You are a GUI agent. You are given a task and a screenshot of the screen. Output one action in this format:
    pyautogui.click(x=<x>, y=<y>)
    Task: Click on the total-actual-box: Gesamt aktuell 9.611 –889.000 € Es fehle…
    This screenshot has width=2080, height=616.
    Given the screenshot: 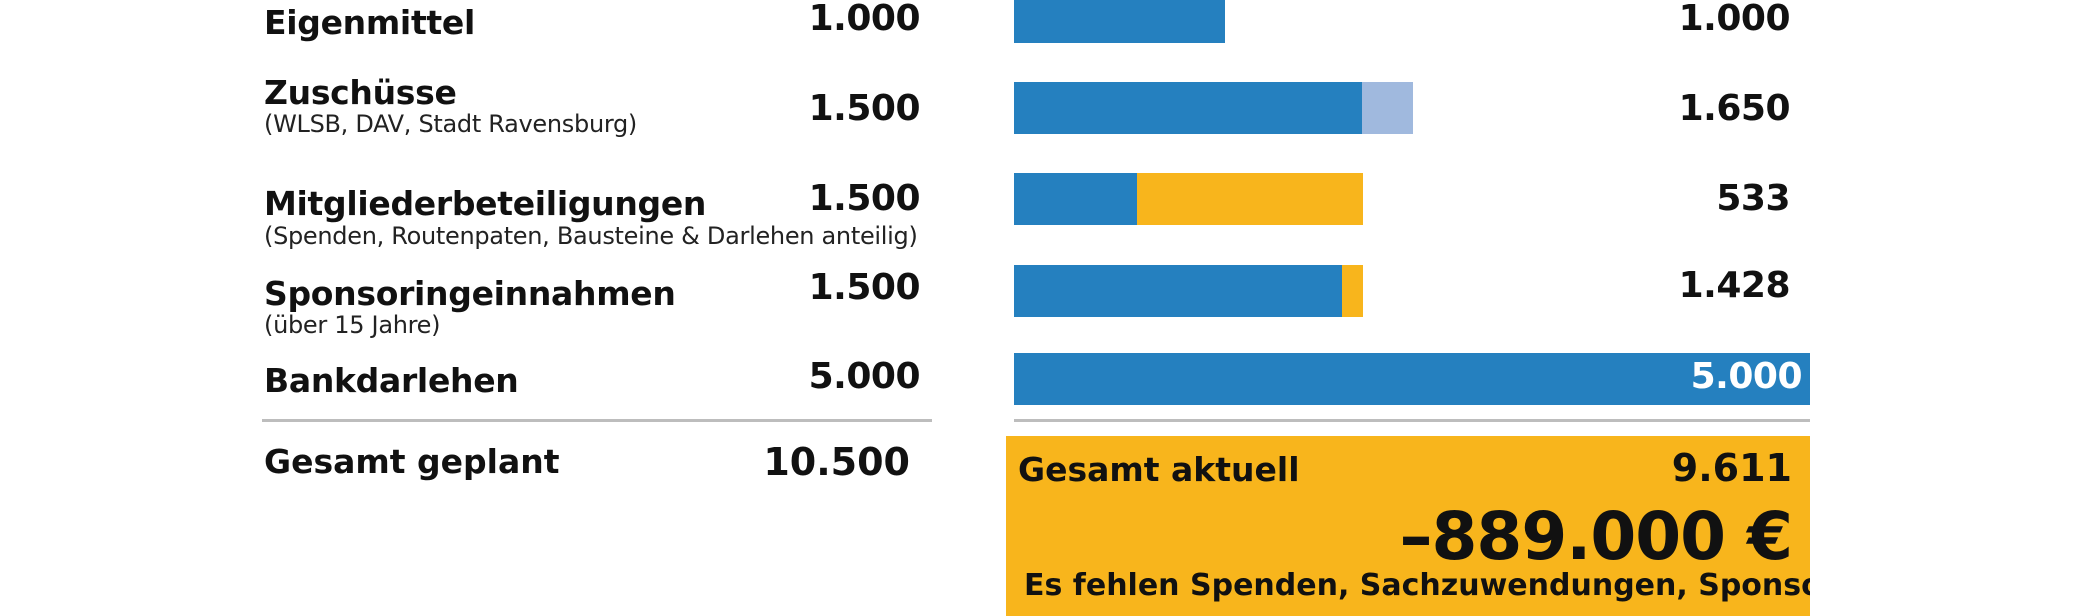 What is the action you would take?
    pyautogui.click(x=1408, y=526)
    